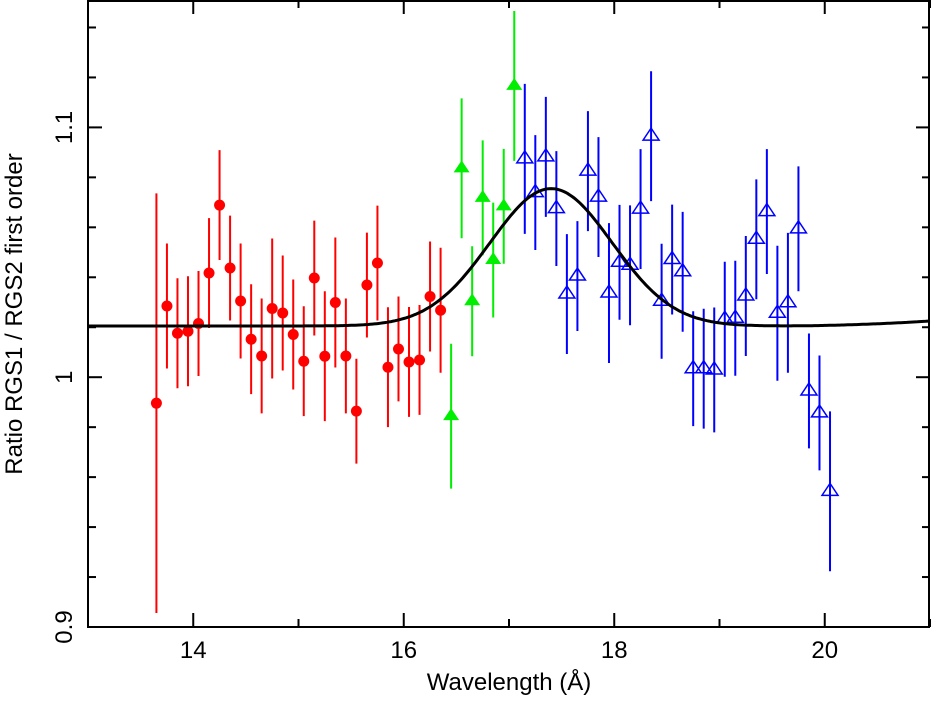  I want to click on y-tick-label: 1.1, so click(64, 127).